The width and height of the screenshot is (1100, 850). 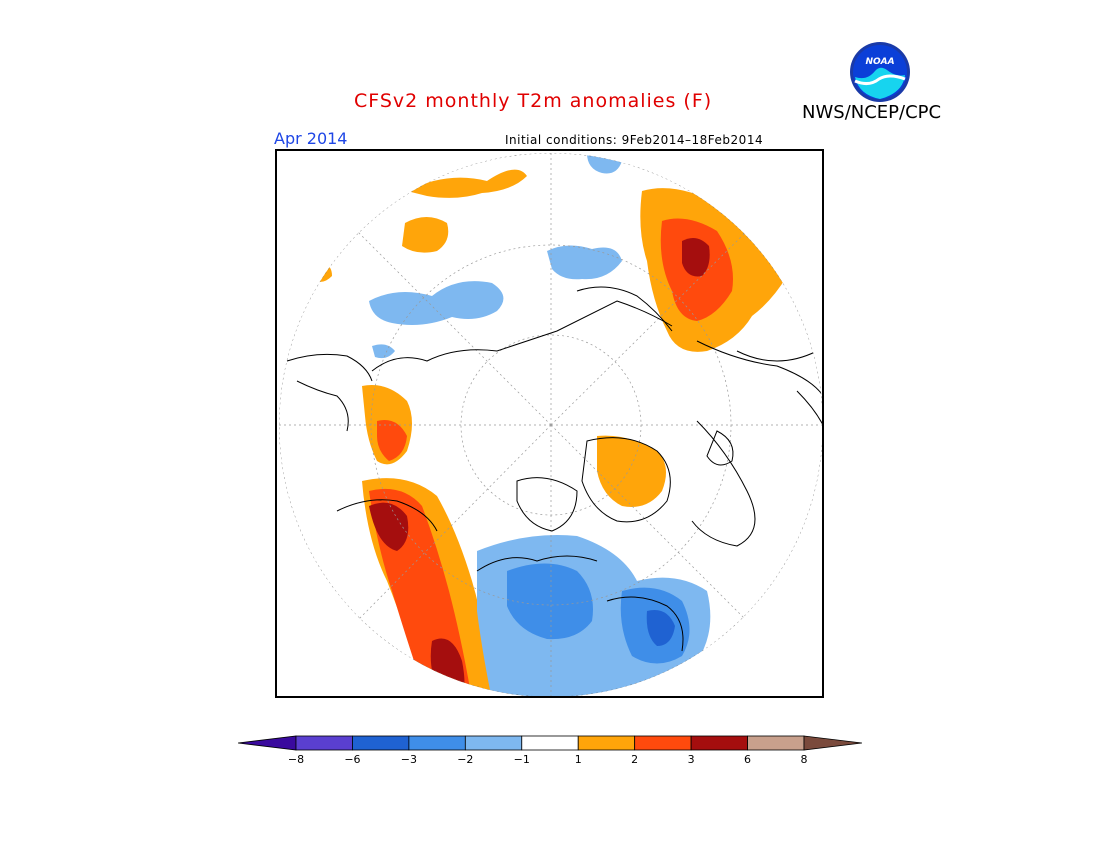 I want to click on colorbar-tick-label: 6, so click(x=748, y=759).